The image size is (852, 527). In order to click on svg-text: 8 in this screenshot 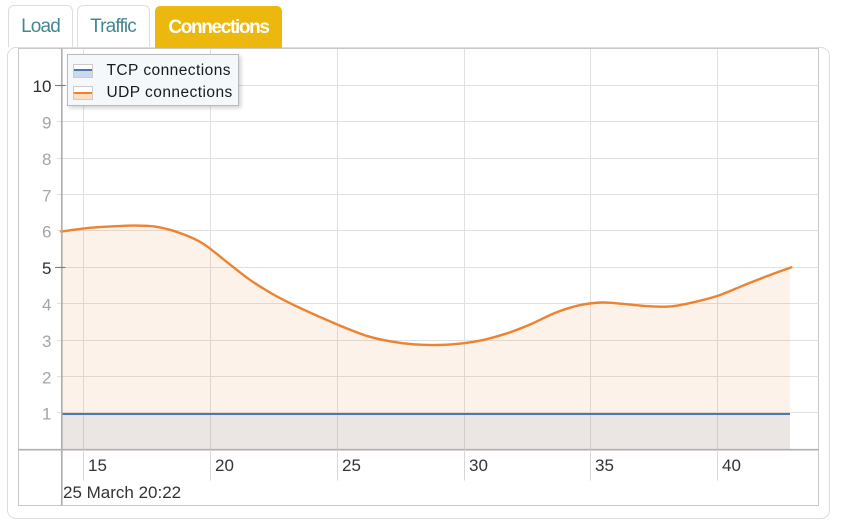, I will do `click(46, 159)`.